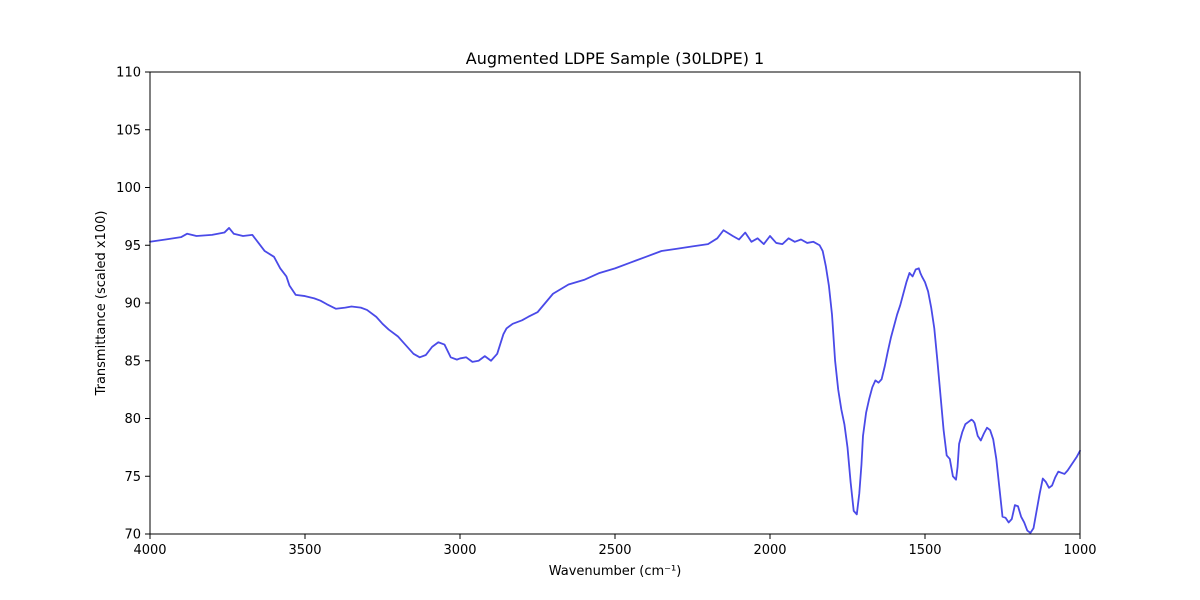  I want to click on x-tick-label: 4000, so click(149, 550).